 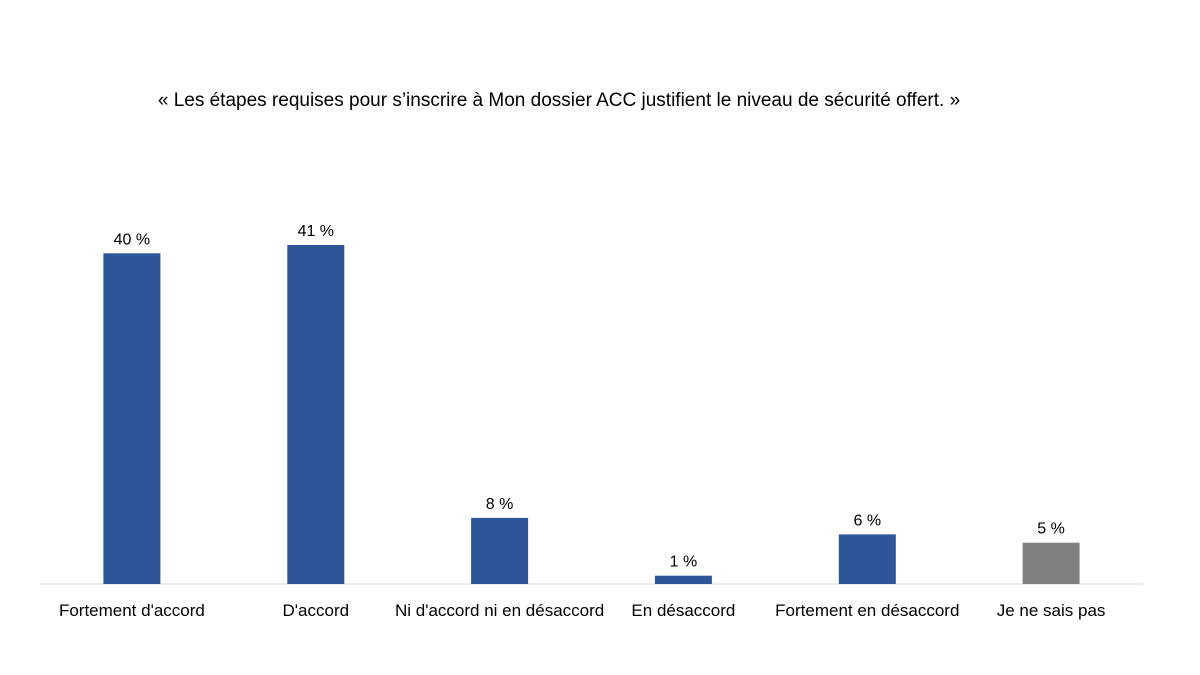 What do you see at coordinates (132, 610) in the screenshot?
I see `category-label-0: Fortement d'accord` at bounding box center [132, 610].